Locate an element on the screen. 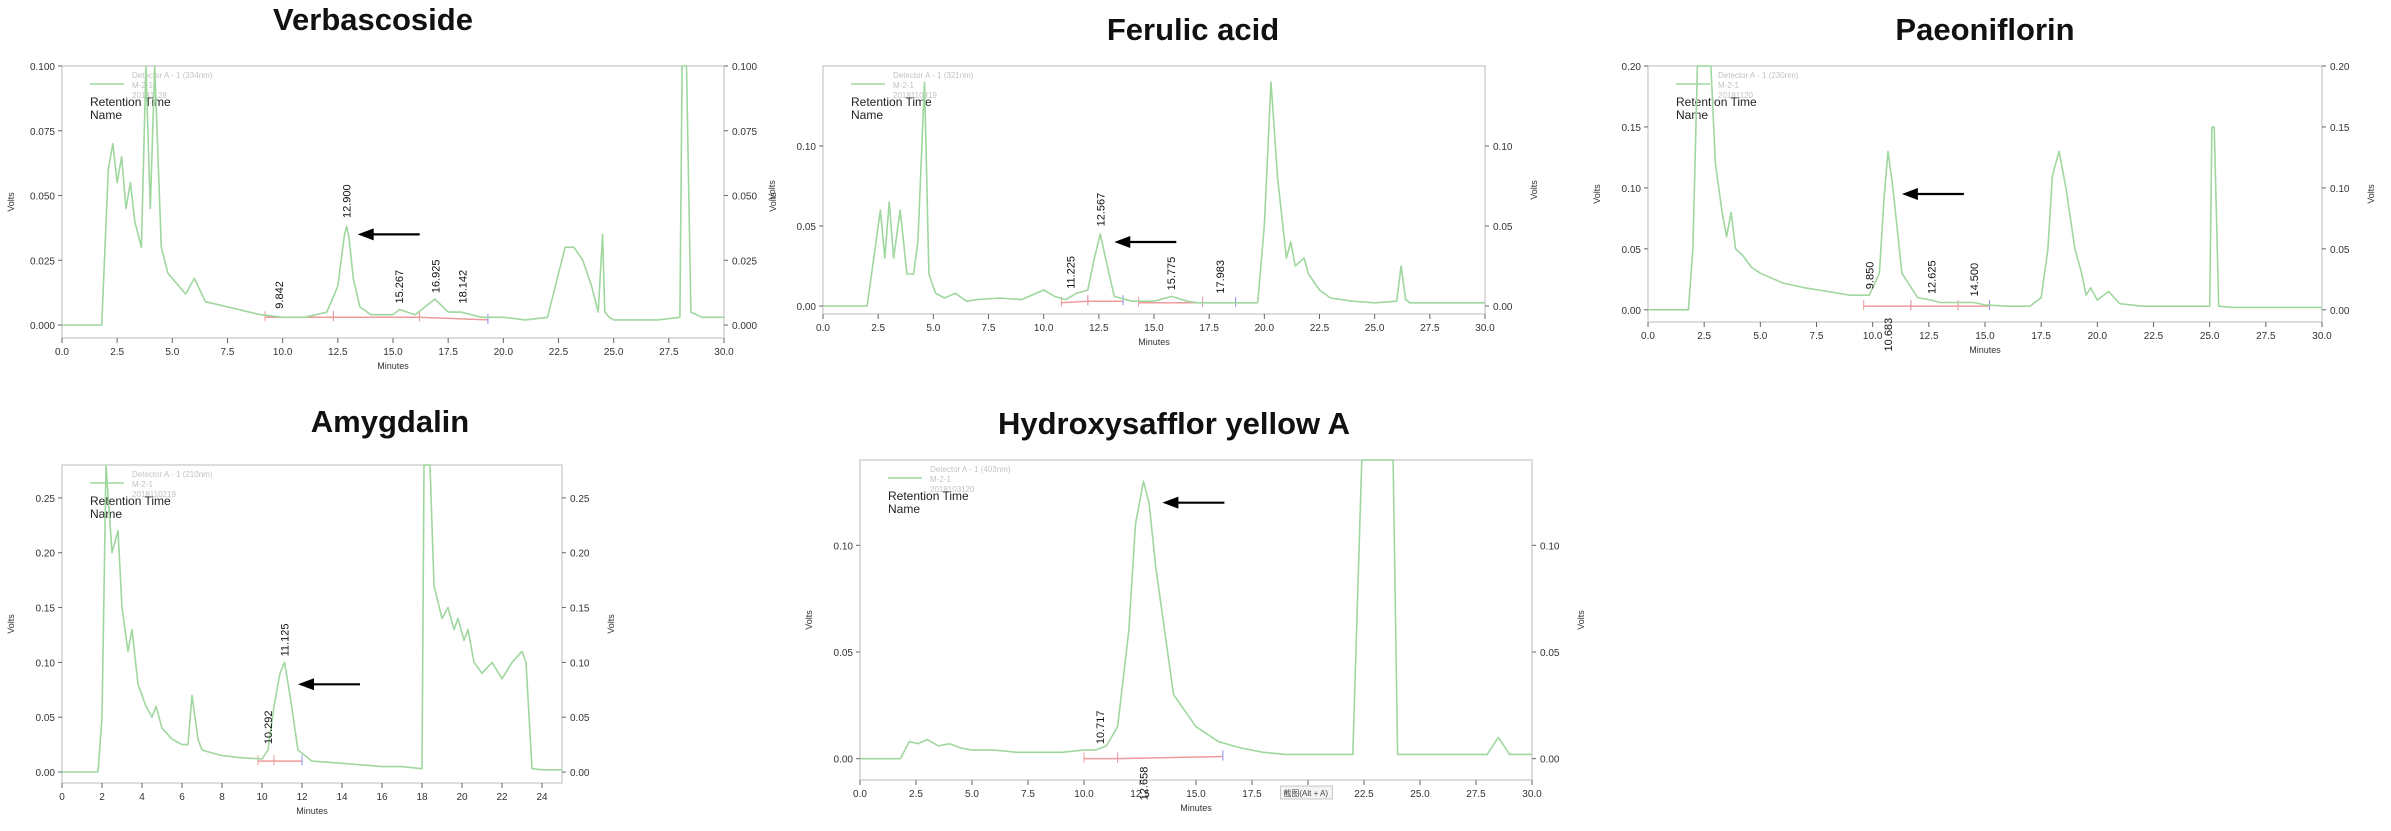 This screenshot has height=831, width=2391. y-tick-label-right: 0.20 is located at coordinates (580, 554).